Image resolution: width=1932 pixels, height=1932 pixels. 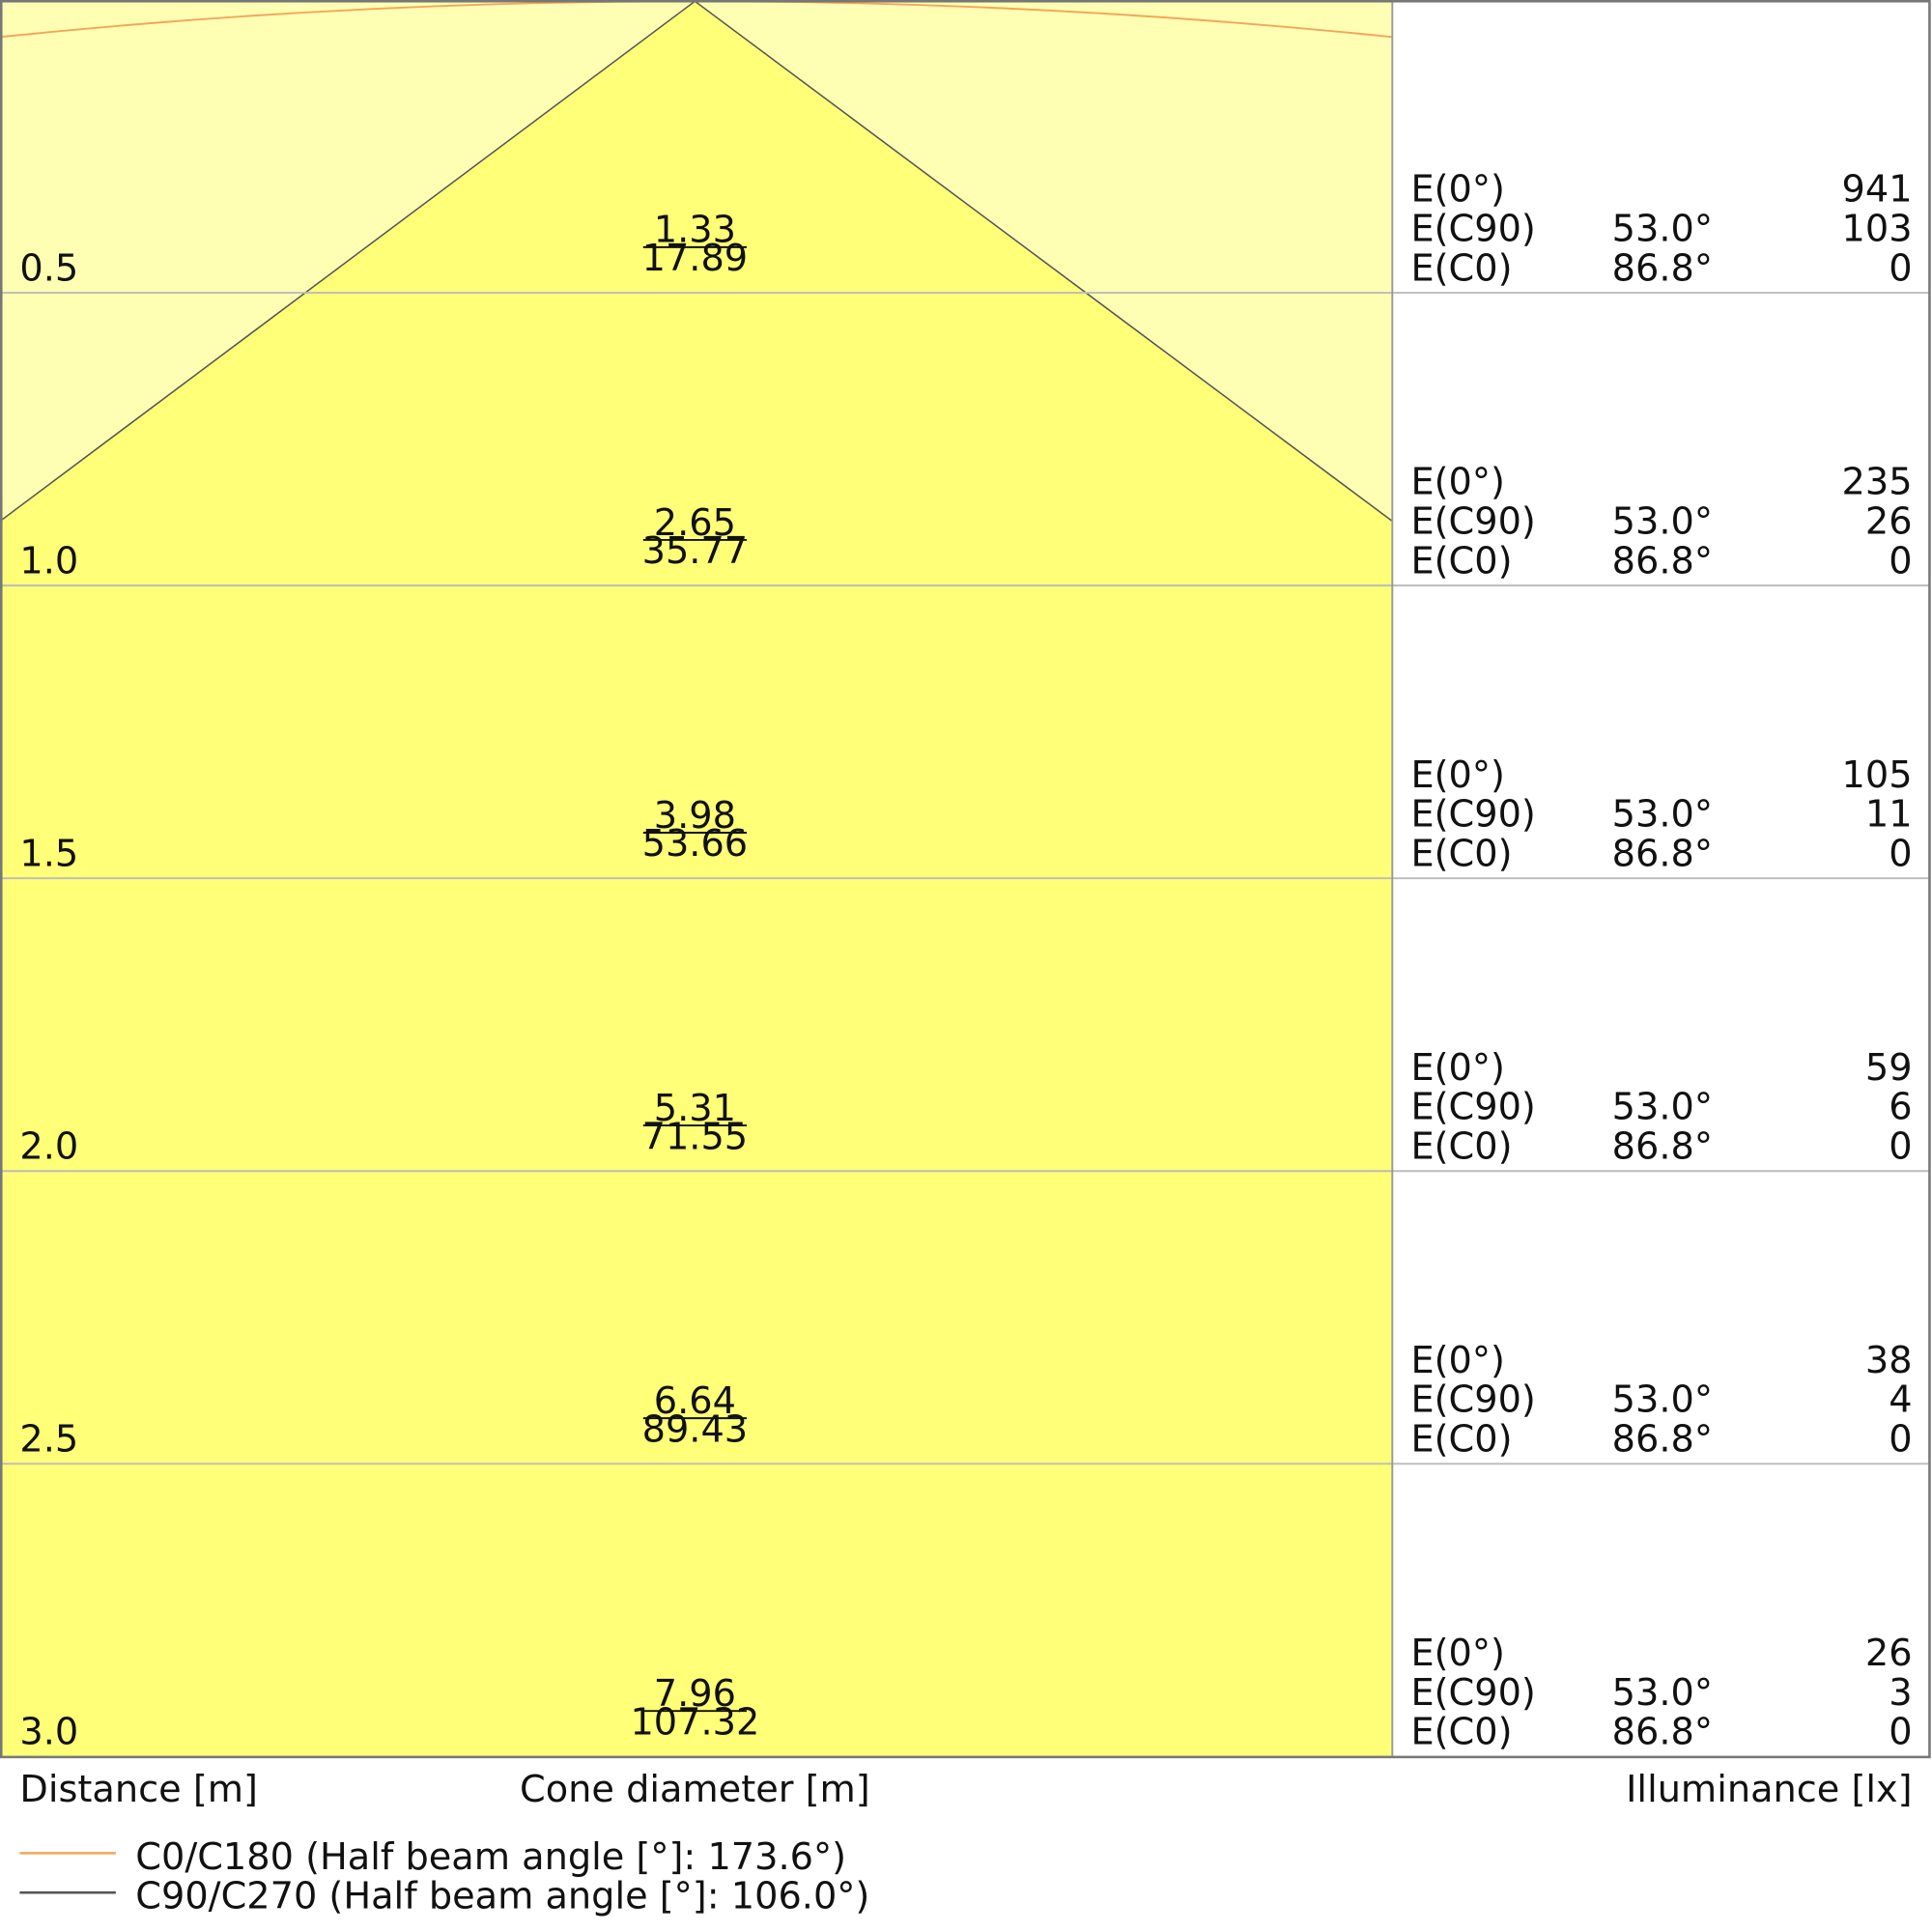 I want to click on illuminance-value: 235, so click(x=1877, y=482).